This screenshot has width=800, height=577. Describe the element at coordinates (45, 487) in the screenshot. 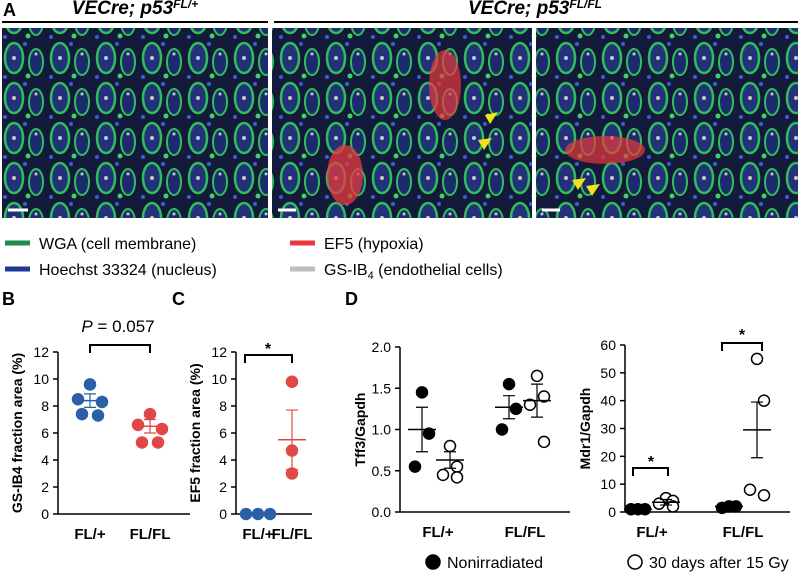

I see `y-tick-label: 2` at that location.